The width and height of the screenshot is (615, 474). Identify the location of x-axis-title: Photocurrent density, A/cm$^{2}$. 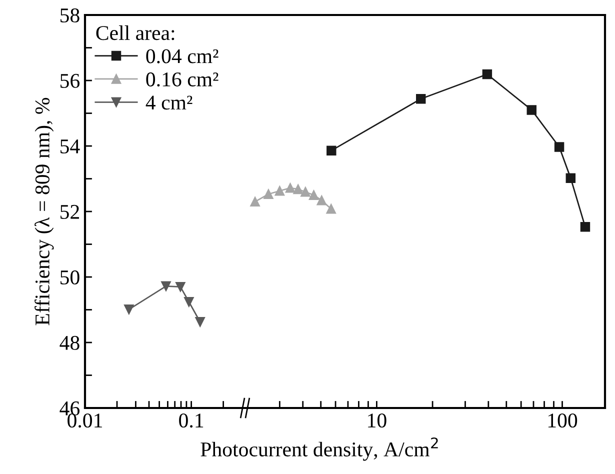
(319, 449).